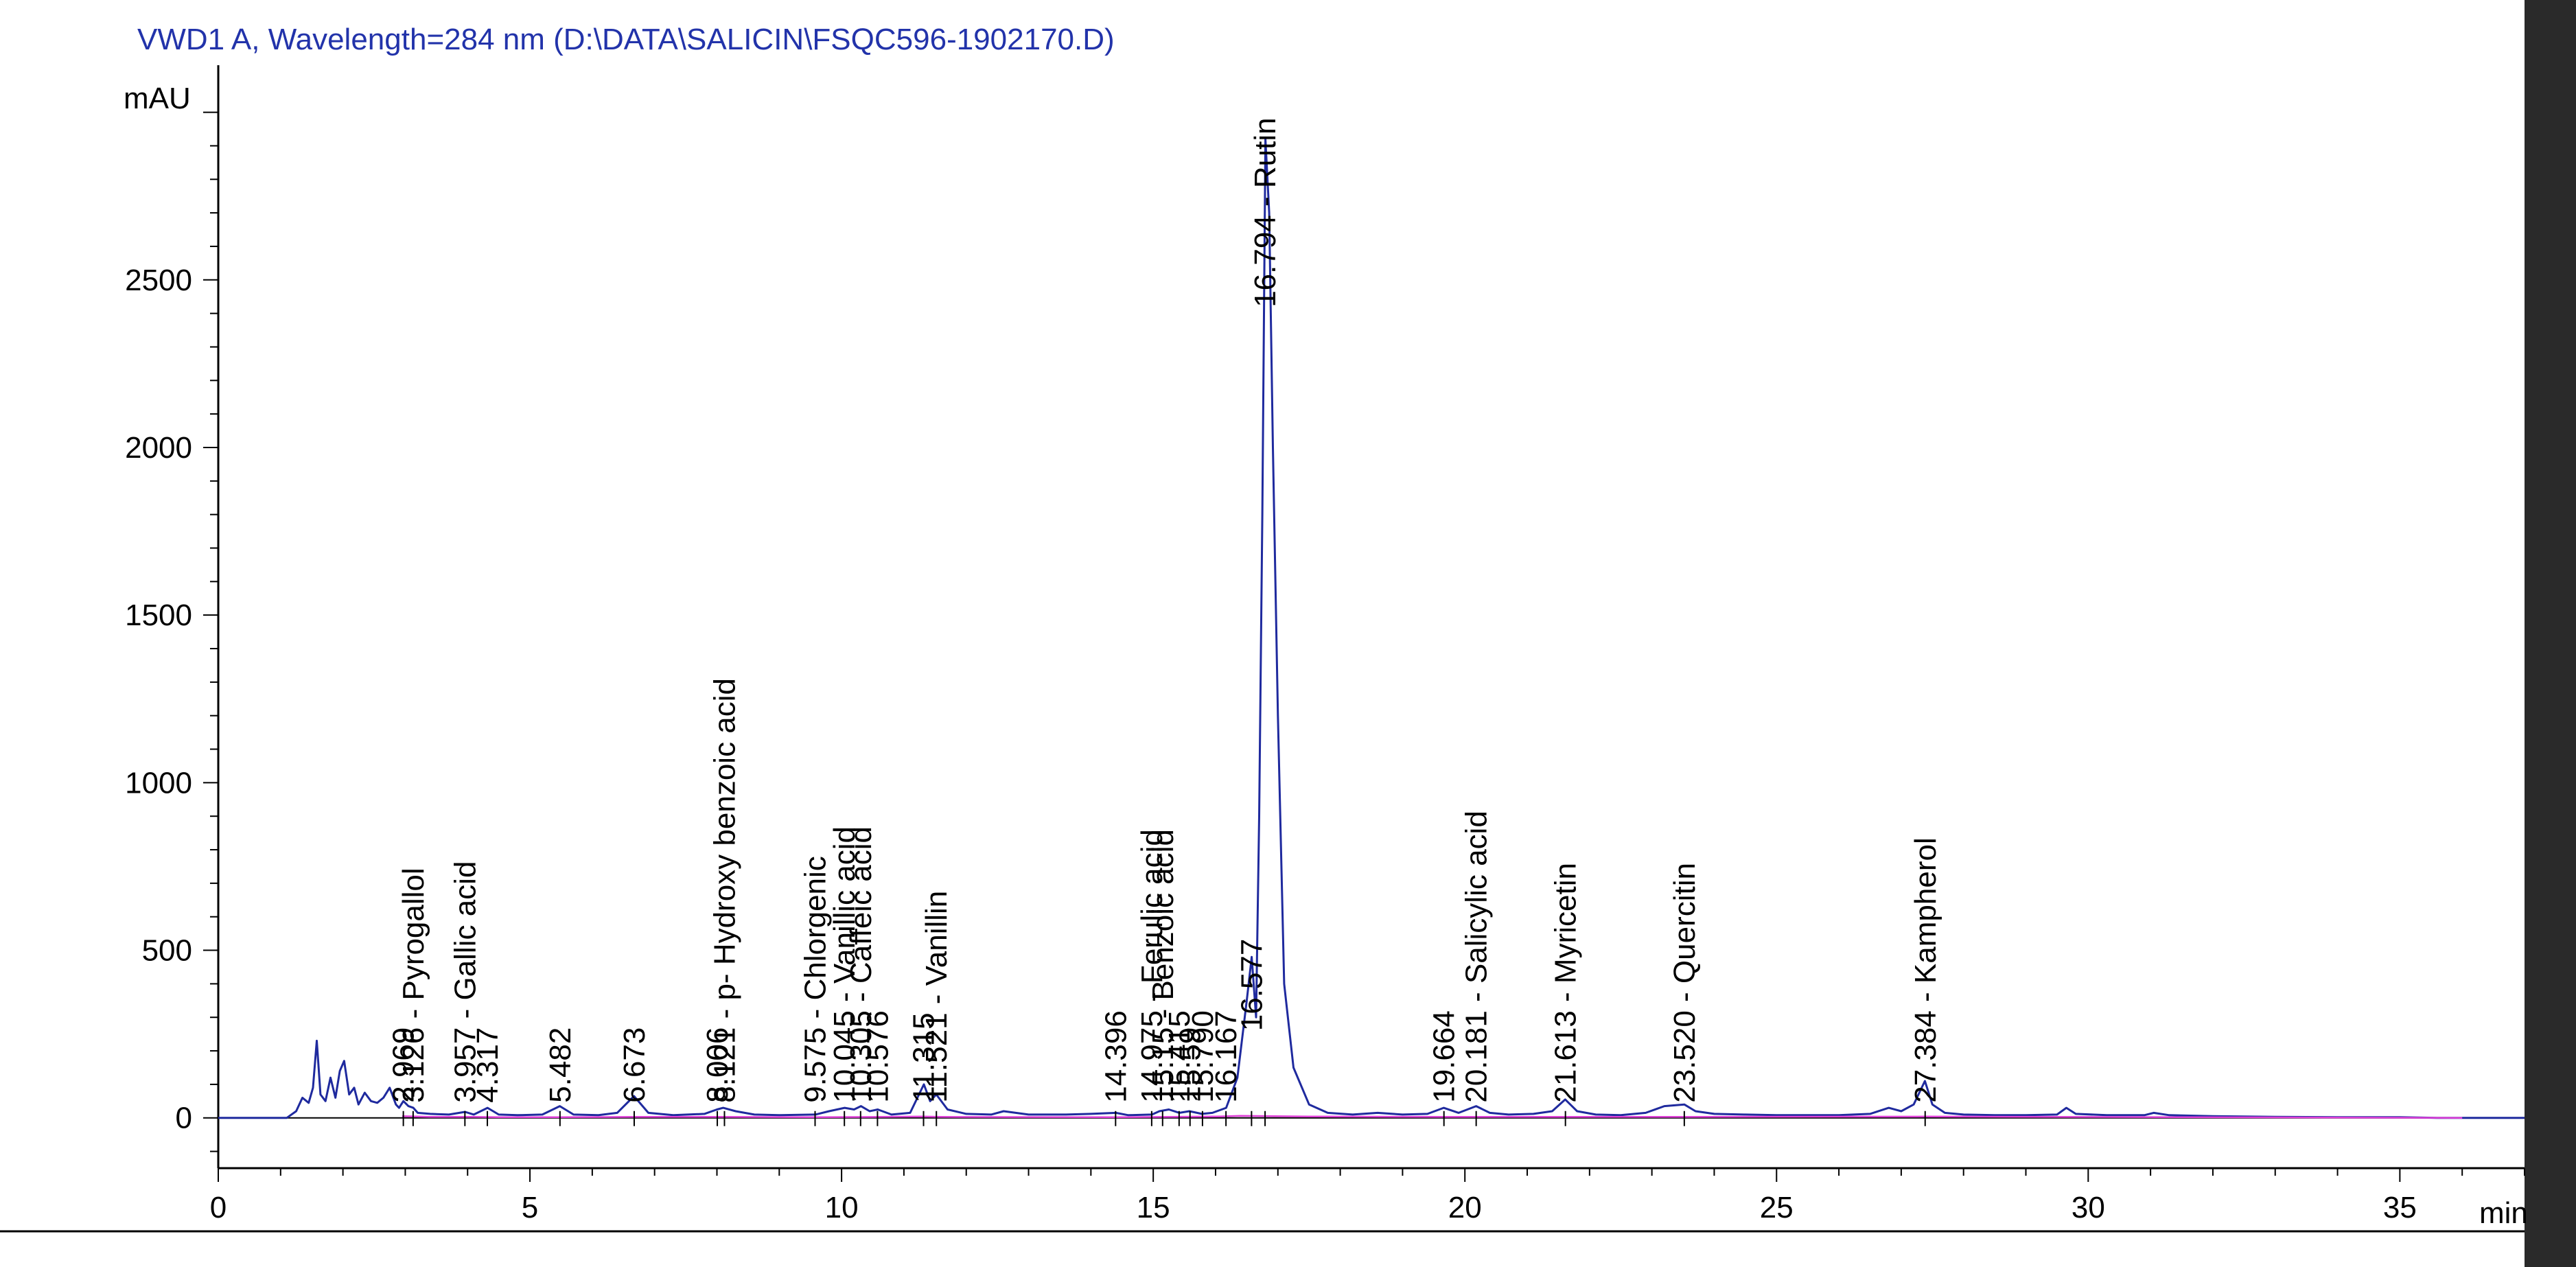 Image resolution: width=2576 pixels, height=1267 pixels. I want to click on x-axis: 0 5 10 15 20 25 30 35, so click(1367, 1196).